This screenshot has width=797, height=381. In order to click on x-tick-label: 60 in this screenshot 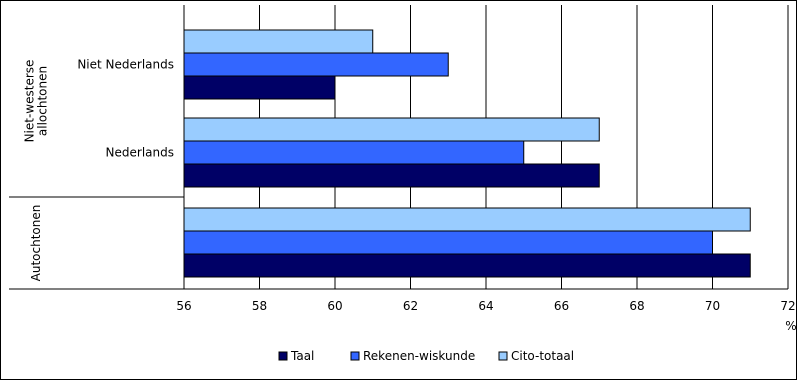, I will do `click(334, 306)`.